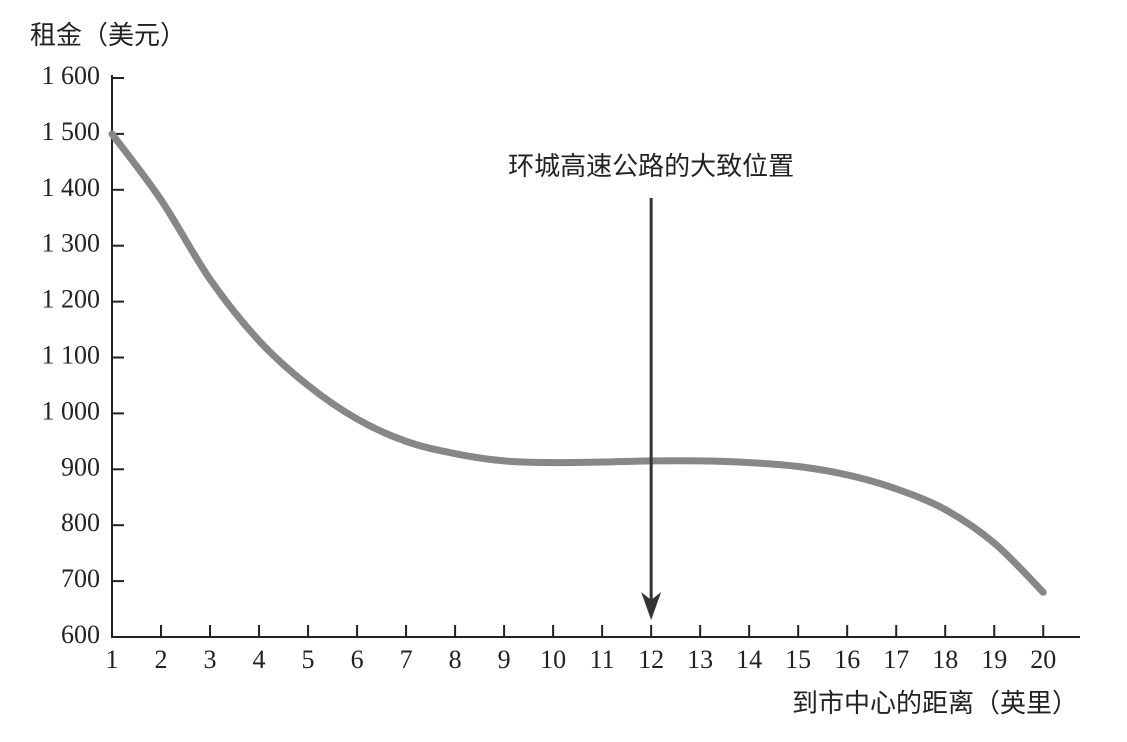 The image size is (1127, 742). Describe the element at coordinates (602, 659) in the screenshot. I see `x-tick-label: 11` at that location.